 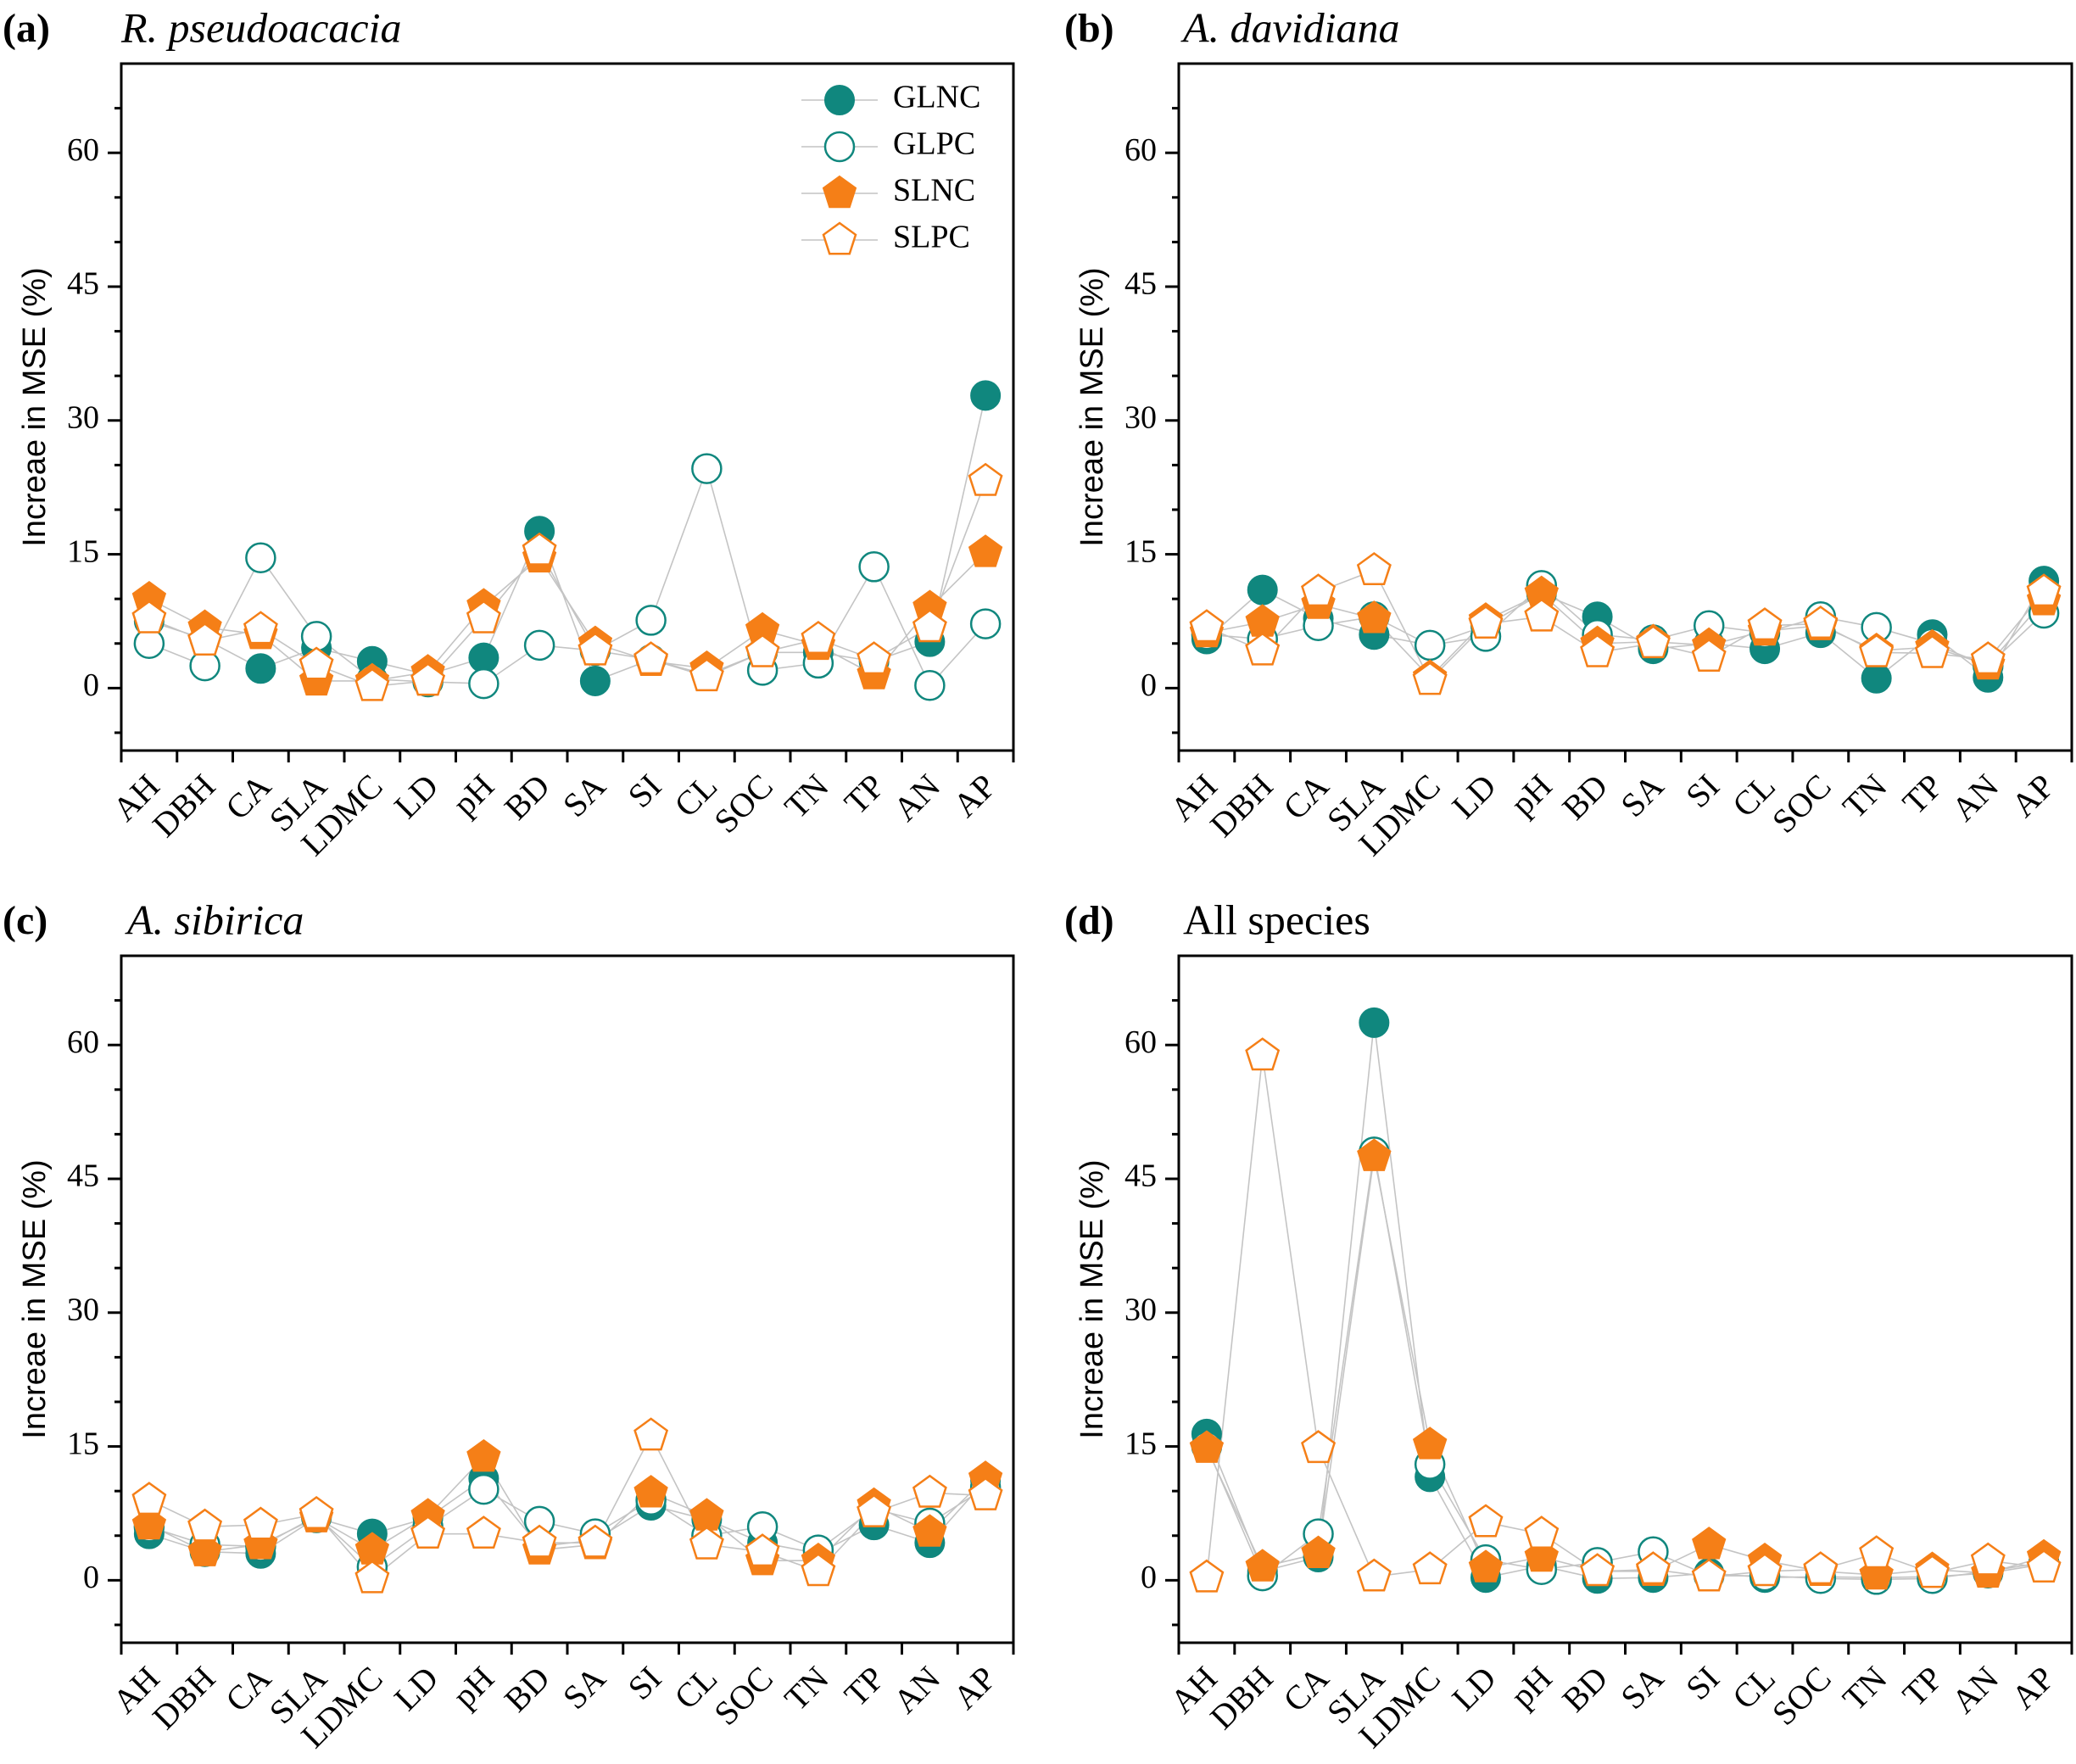 I want to click on panel-title: A. davidiana, so click(x=1290, y=27).